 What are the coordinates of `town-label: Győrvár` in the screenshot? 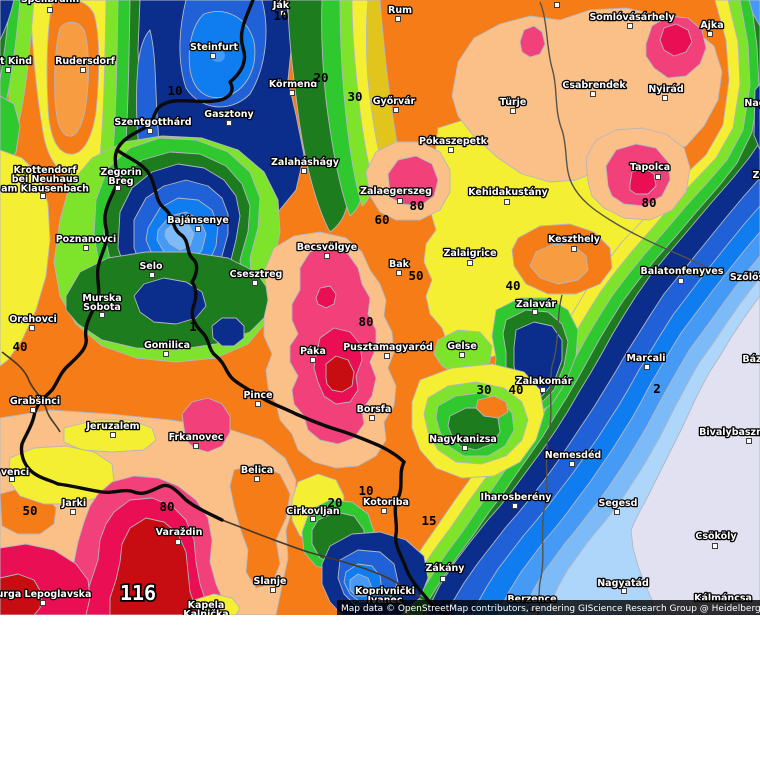 It's located at (394, 101).